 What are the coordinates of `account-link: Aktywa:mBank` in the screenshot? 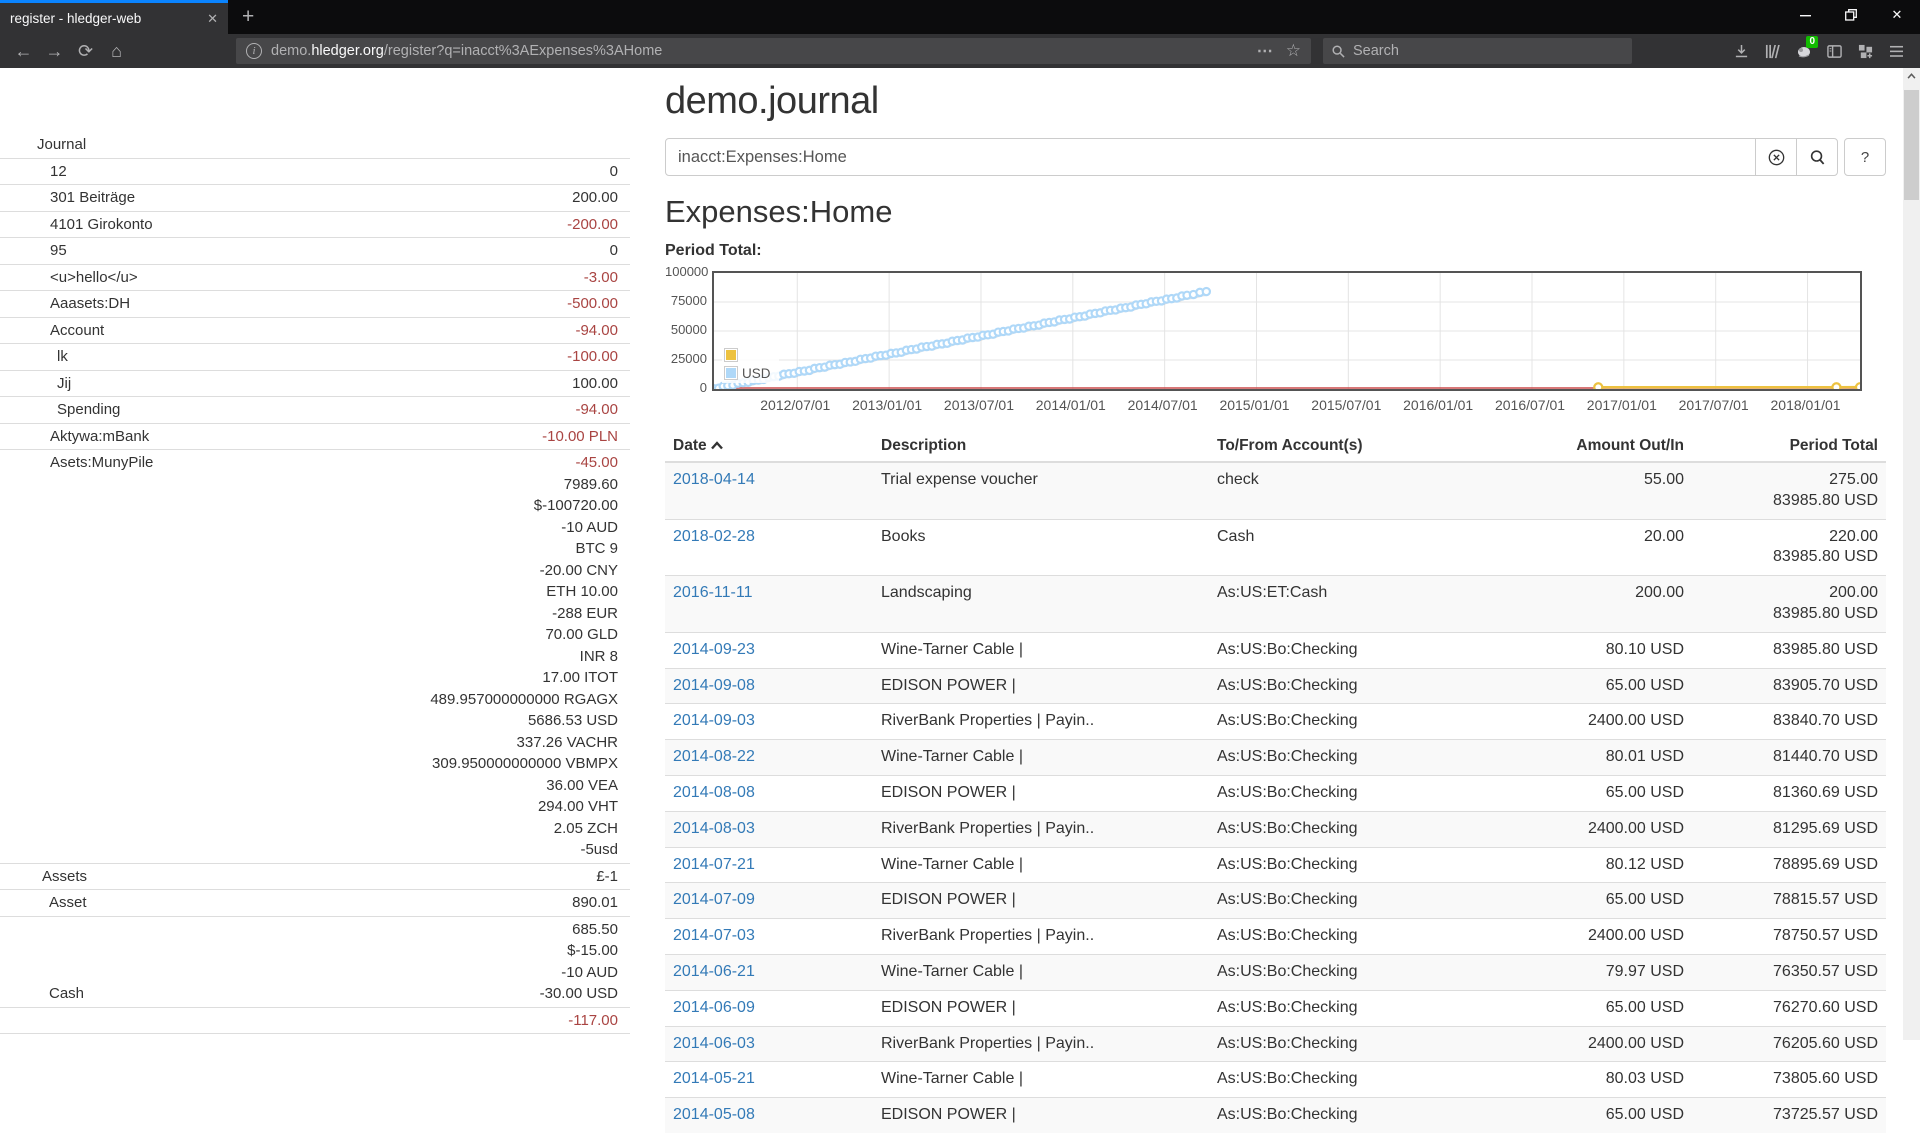 It's located at (74, 437).